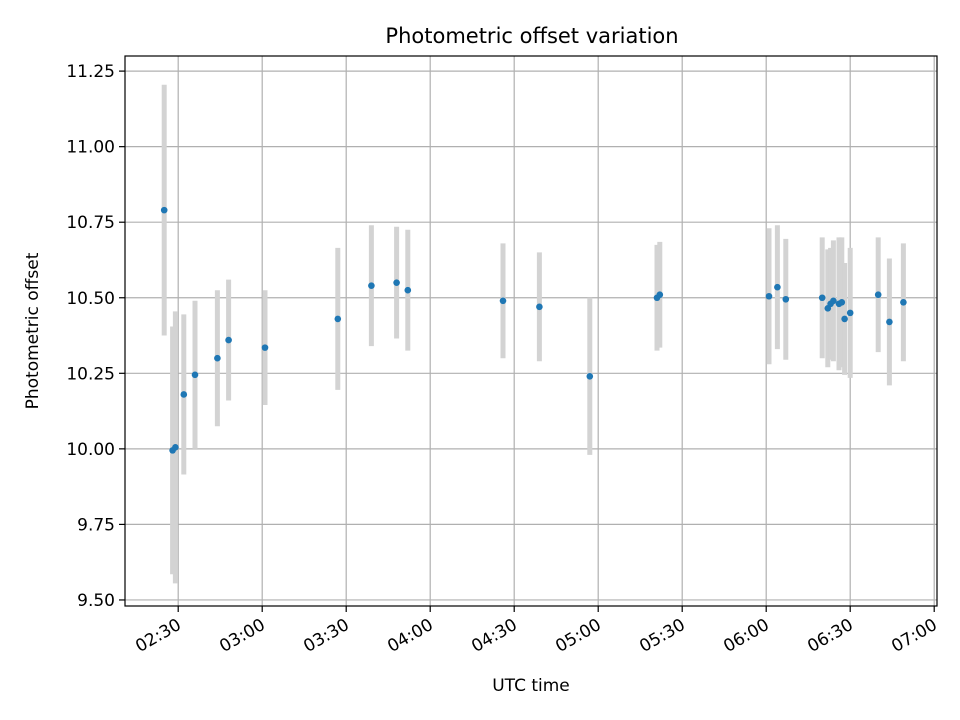 This screenshot has height=720, width=960. I want to click on x-tick-label: 06:30, so click(830, 636).